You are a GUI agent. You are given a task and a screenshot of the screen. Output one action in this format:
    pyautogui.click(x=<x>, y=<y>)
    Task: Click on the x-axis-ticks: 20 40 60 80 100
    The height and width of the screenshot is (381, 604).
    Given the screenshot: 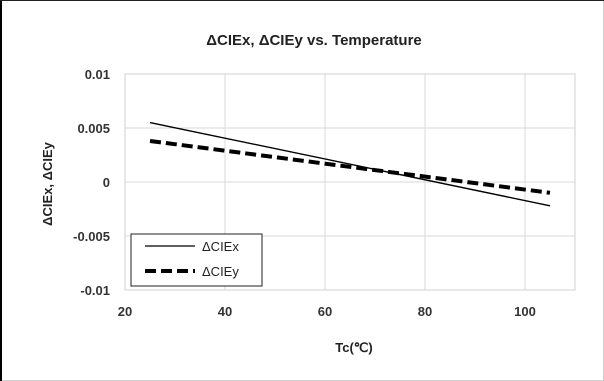 What is the action you would take?
    pyautogui.click(x=327, y=311)
    